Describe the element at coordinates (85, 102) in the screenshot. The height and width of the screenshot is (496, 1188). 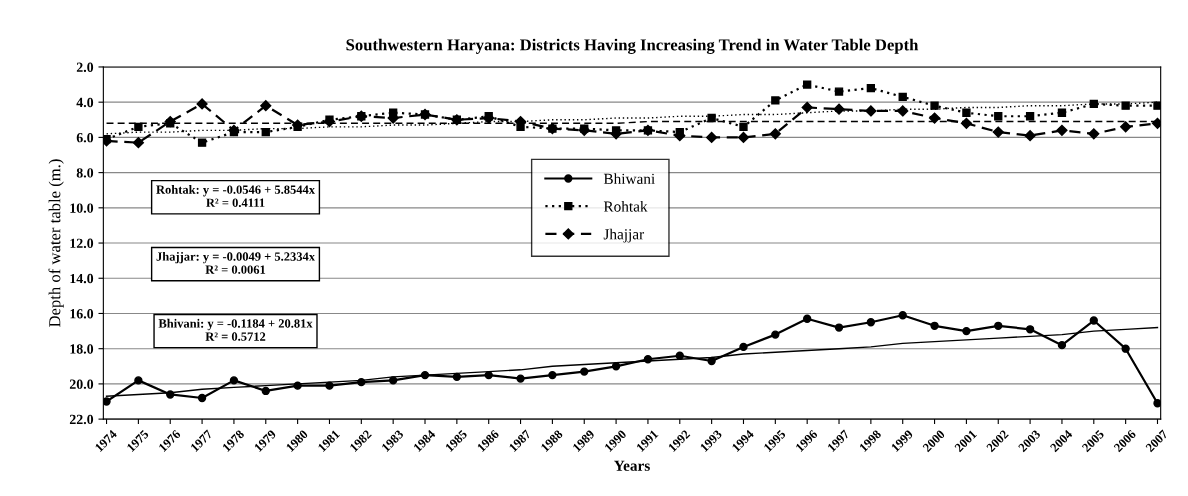
I see `y-tick-label: 4.0` at that location.